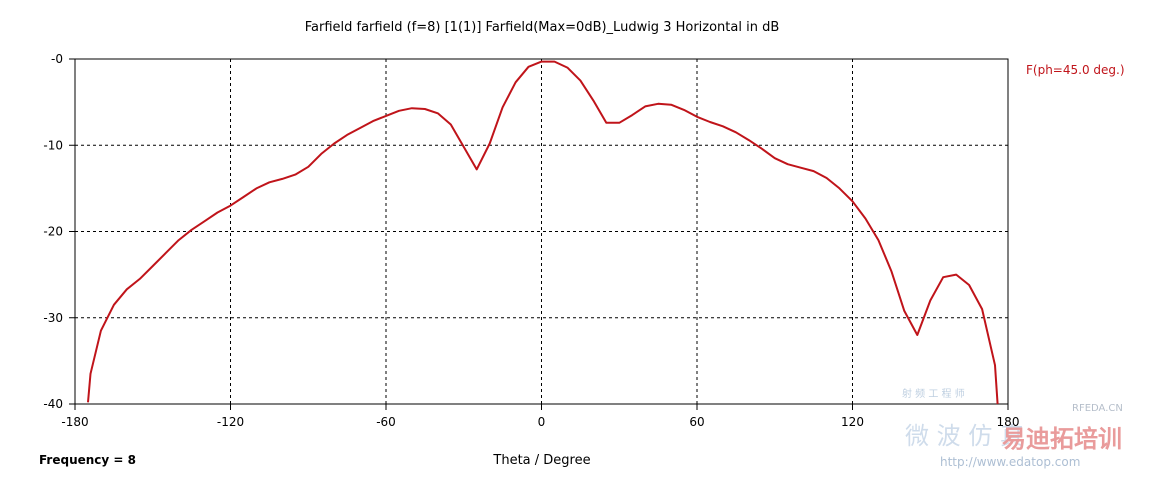 The width and height of the screenshot is (1153, 477). I want to click on x-axis-label: Theta / Degree, so click(541, 460).